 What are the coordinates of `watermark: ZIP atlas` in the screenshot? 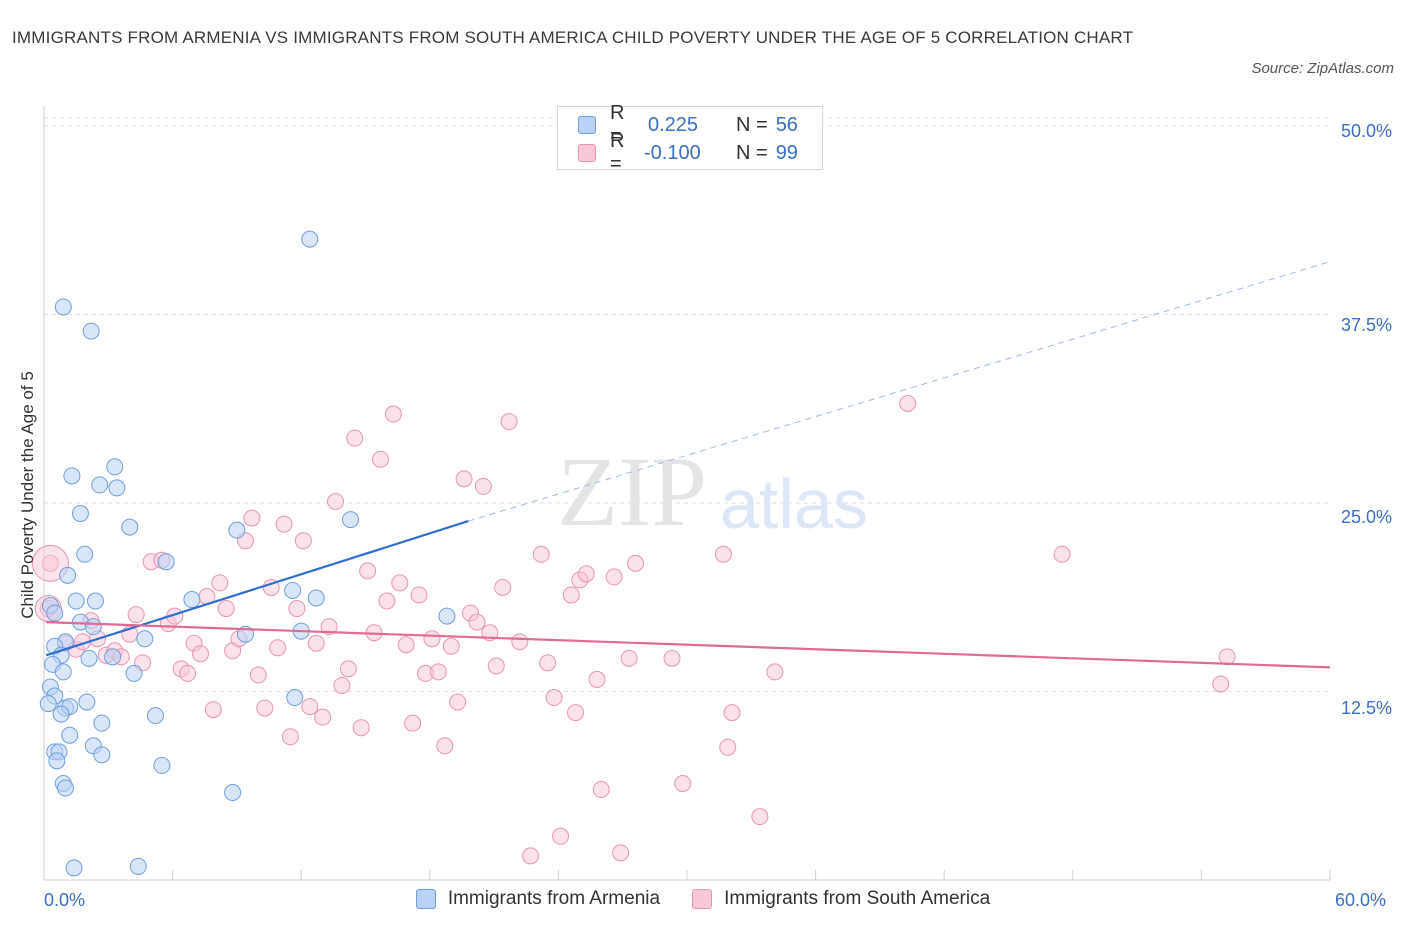 It's located at (712, 491).